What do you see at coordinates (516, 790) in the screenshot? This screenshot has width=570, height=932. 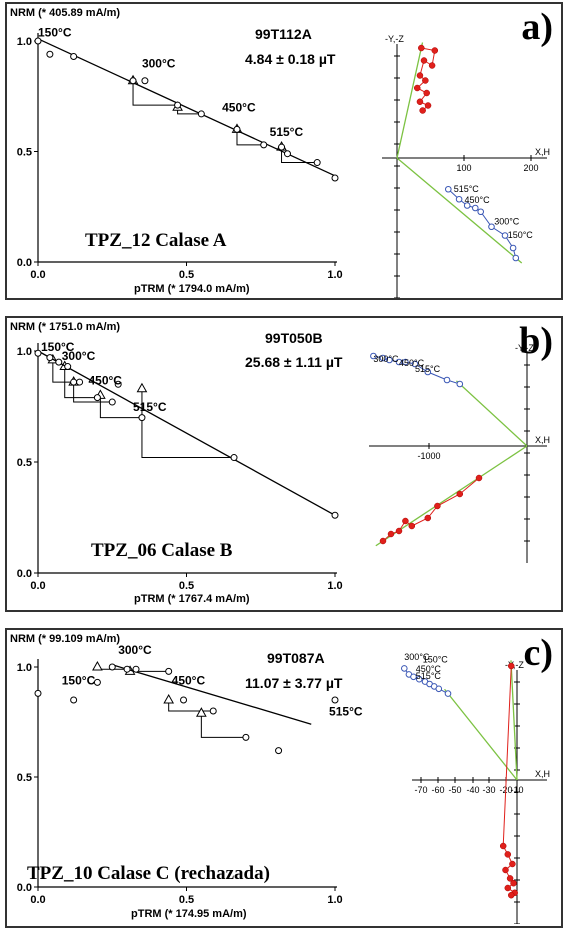 I see `zij-tick-label: -10` at bounding box center [516, 790].